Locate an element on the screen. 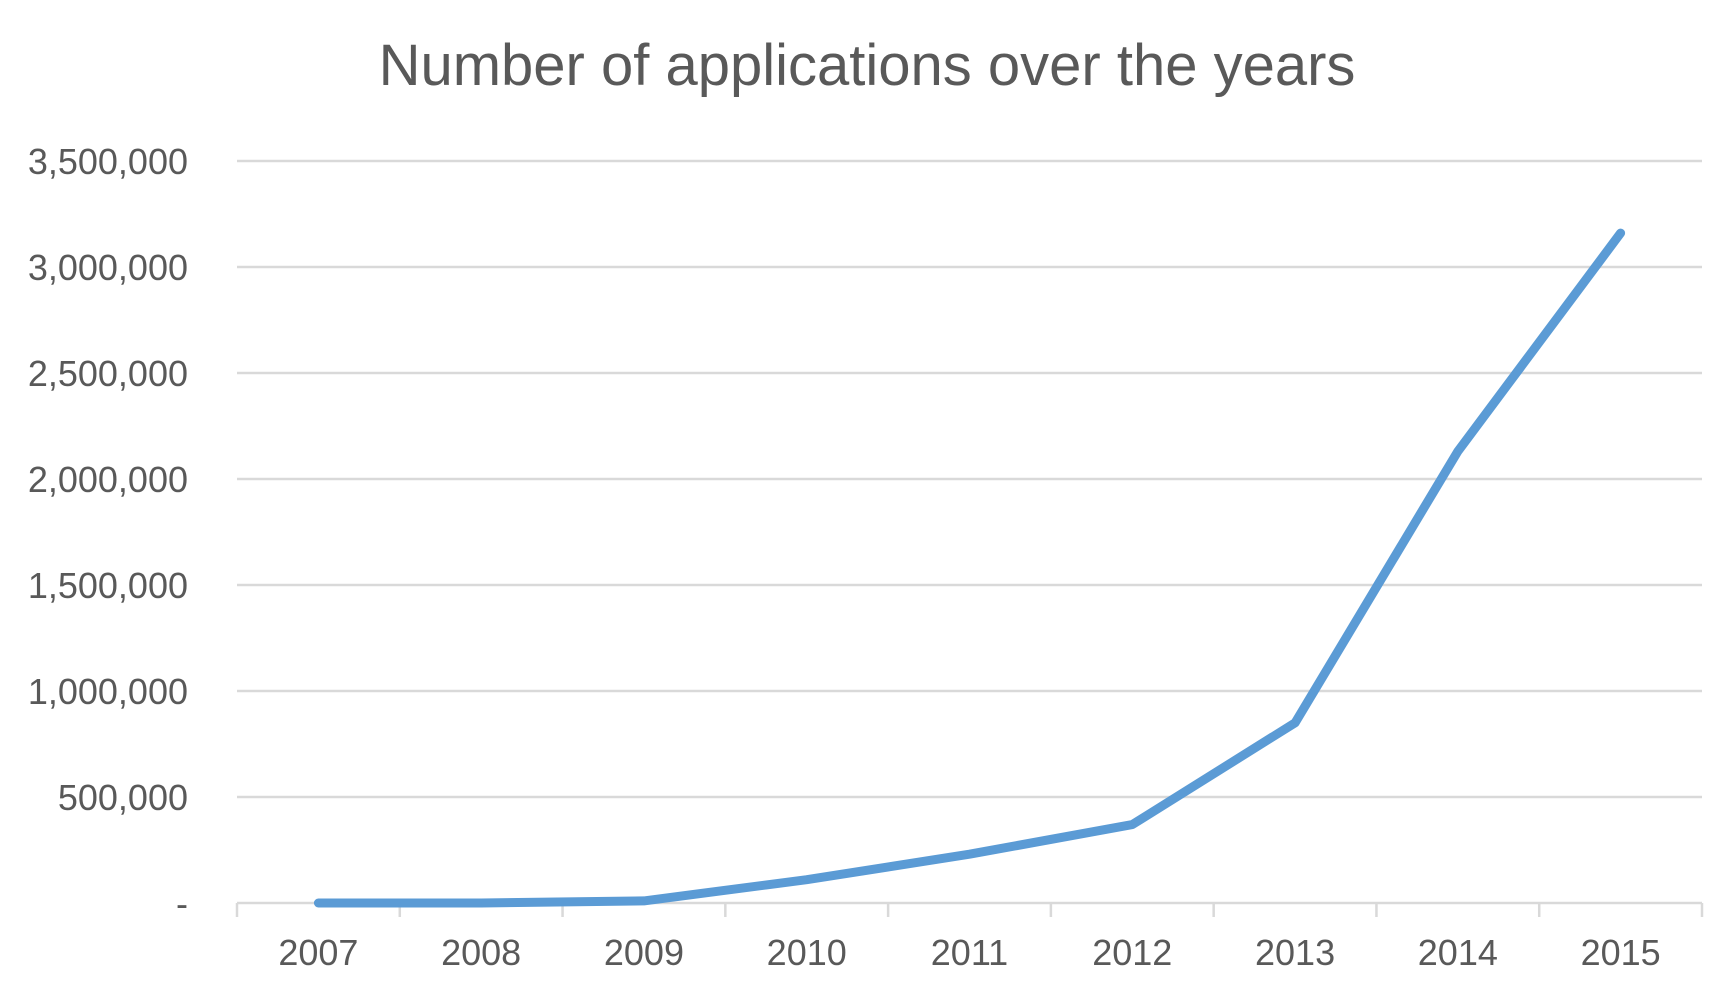 This screenshot has height=985, width=1715. chart-title: Number of applications over the years is located at coordinates (867, 65).